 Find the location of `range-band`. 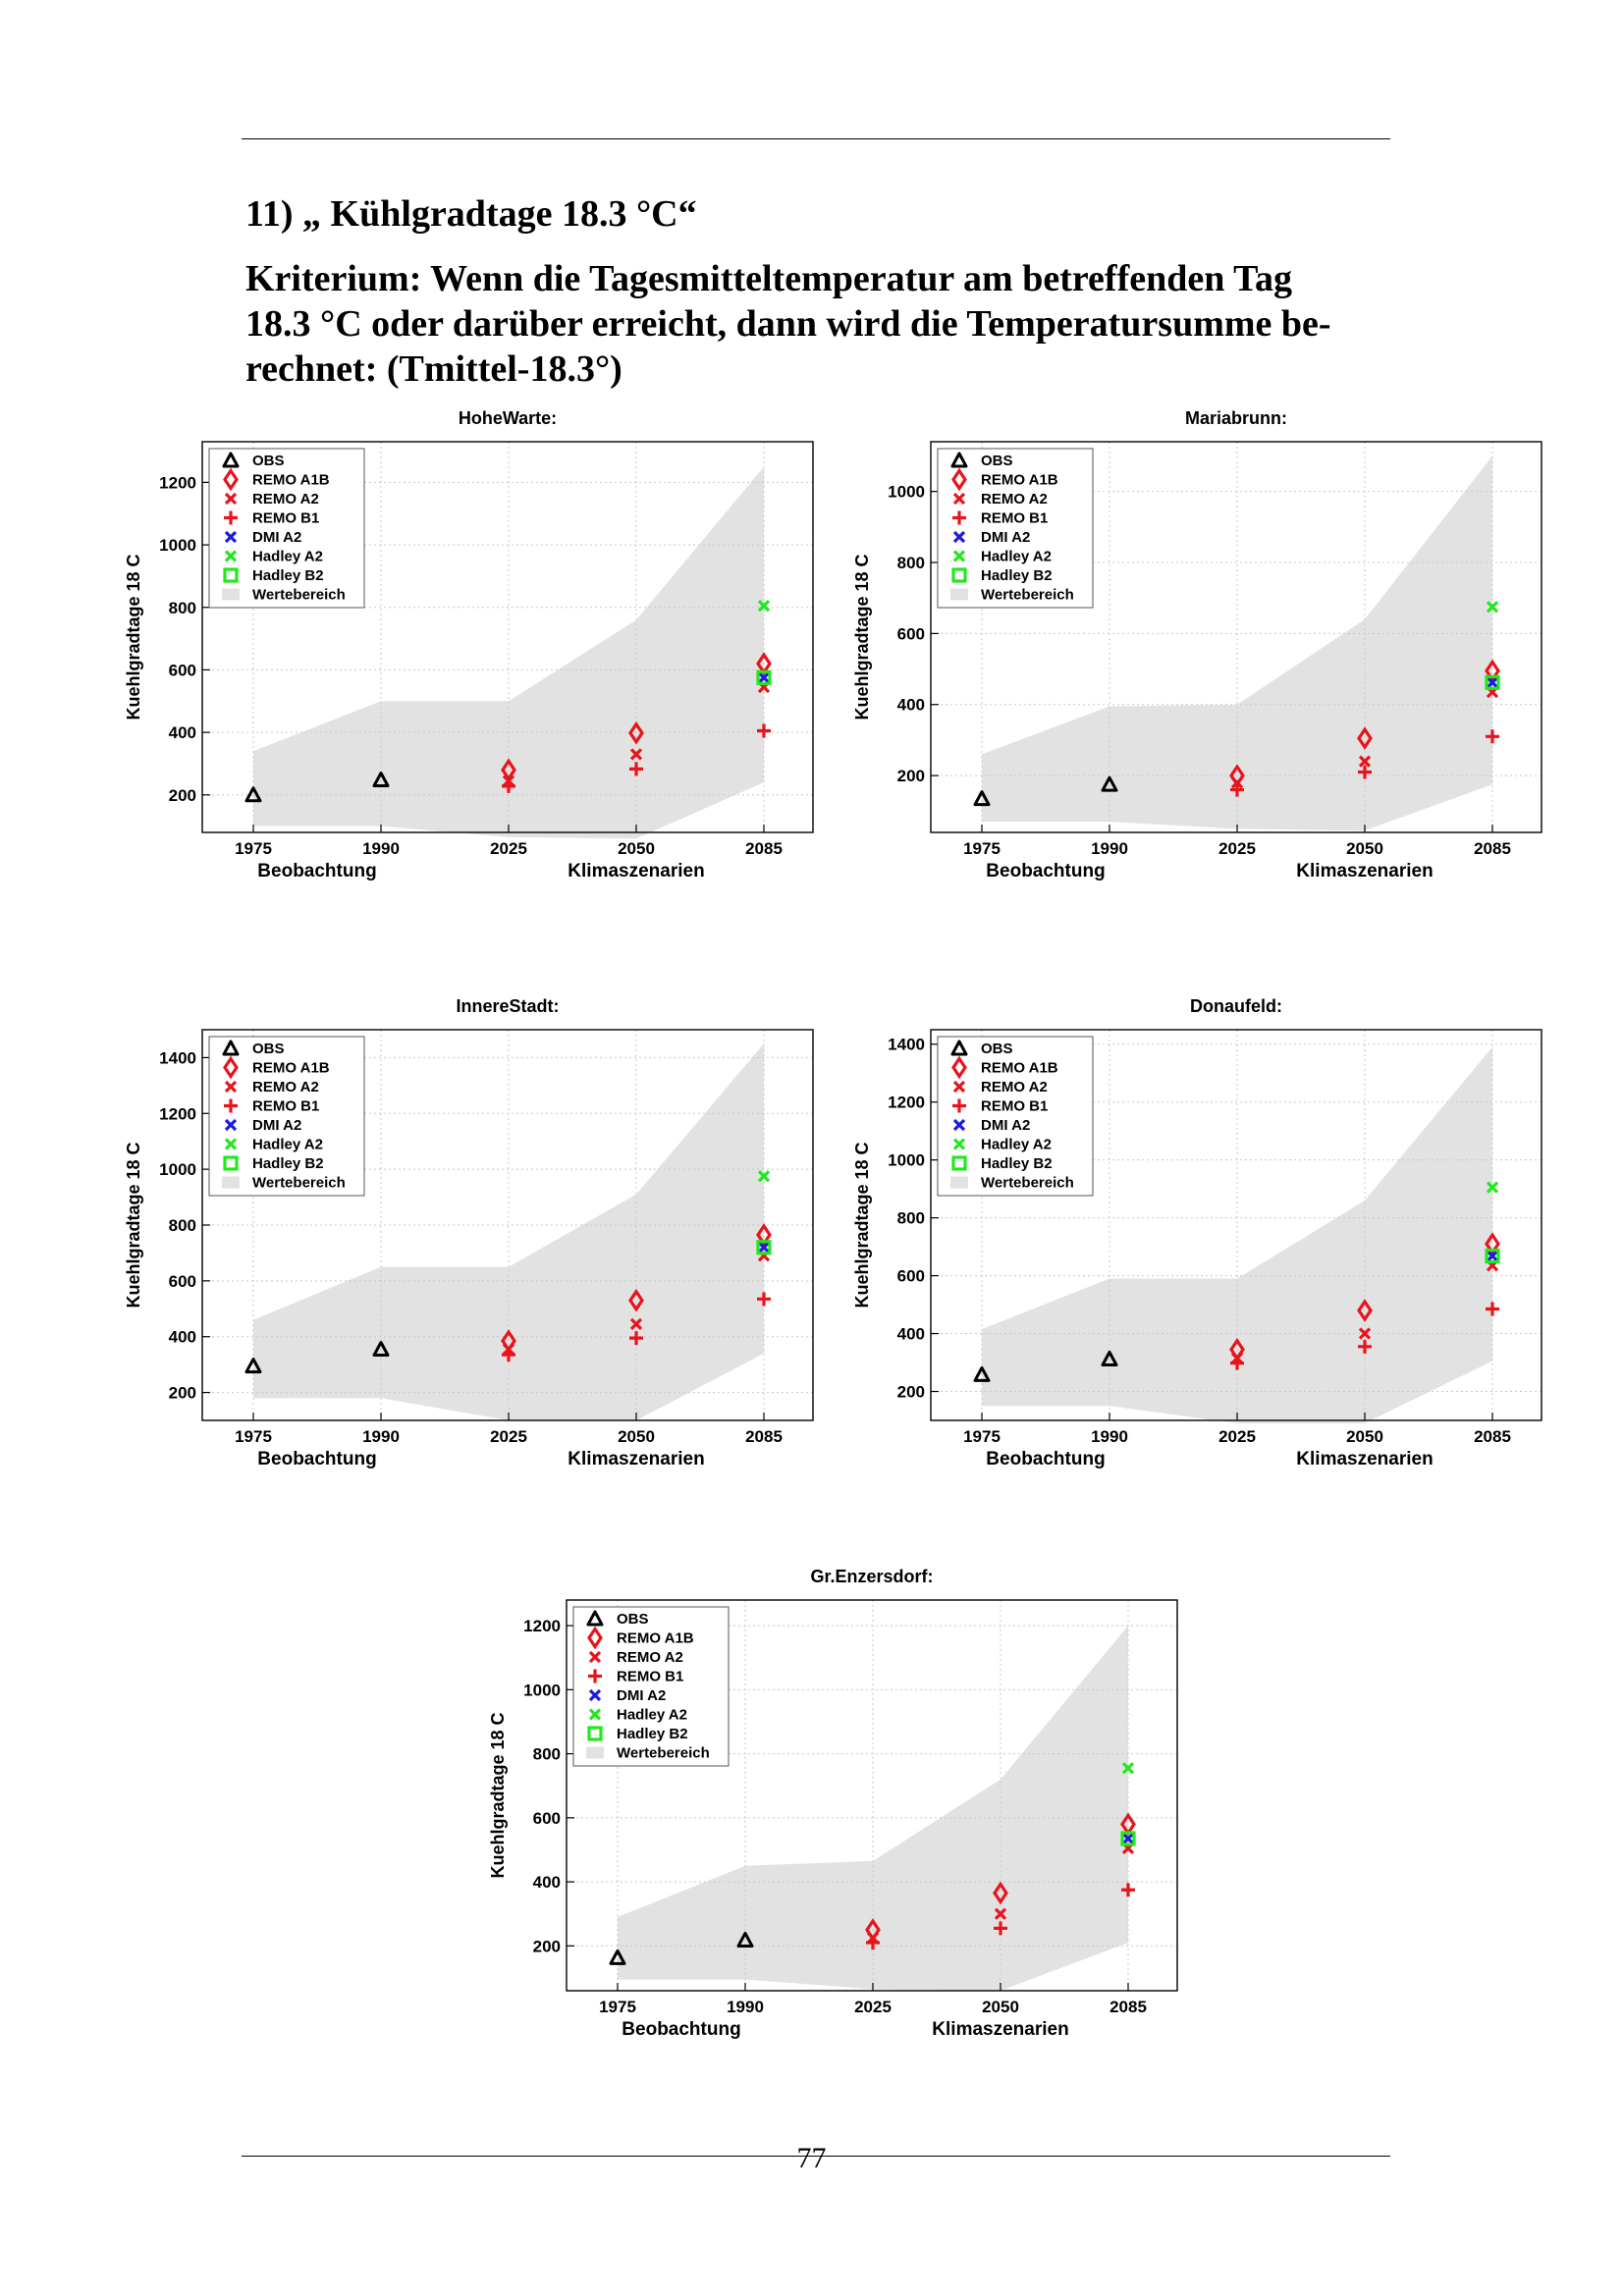

range-band is located at coordinates (508, 652).